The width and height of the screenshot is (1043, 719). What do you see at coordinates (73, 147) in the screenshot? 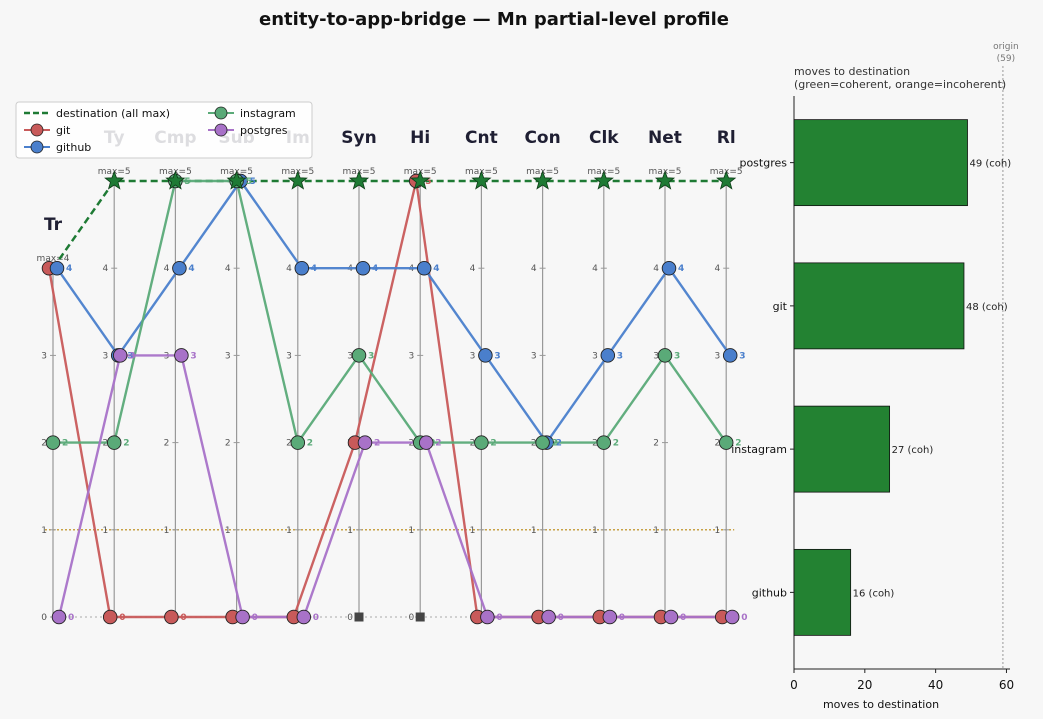
I see `legend-label-github: github` at bounding box center [73, 147].